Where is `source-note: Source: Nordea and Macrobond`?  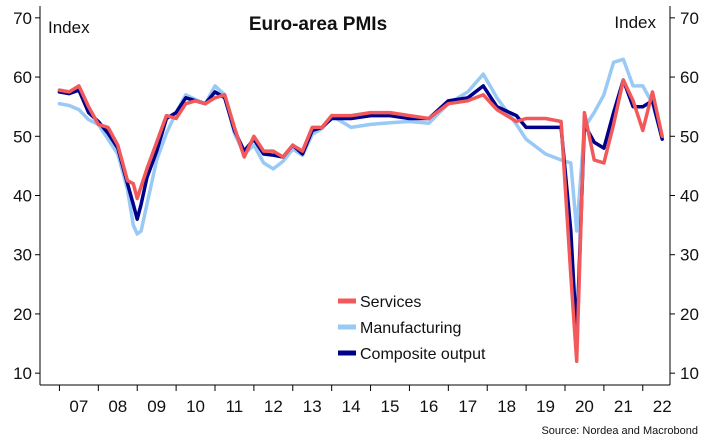
source-note: Source: Nordea and Macrobond is located at coordinates (619, 431).